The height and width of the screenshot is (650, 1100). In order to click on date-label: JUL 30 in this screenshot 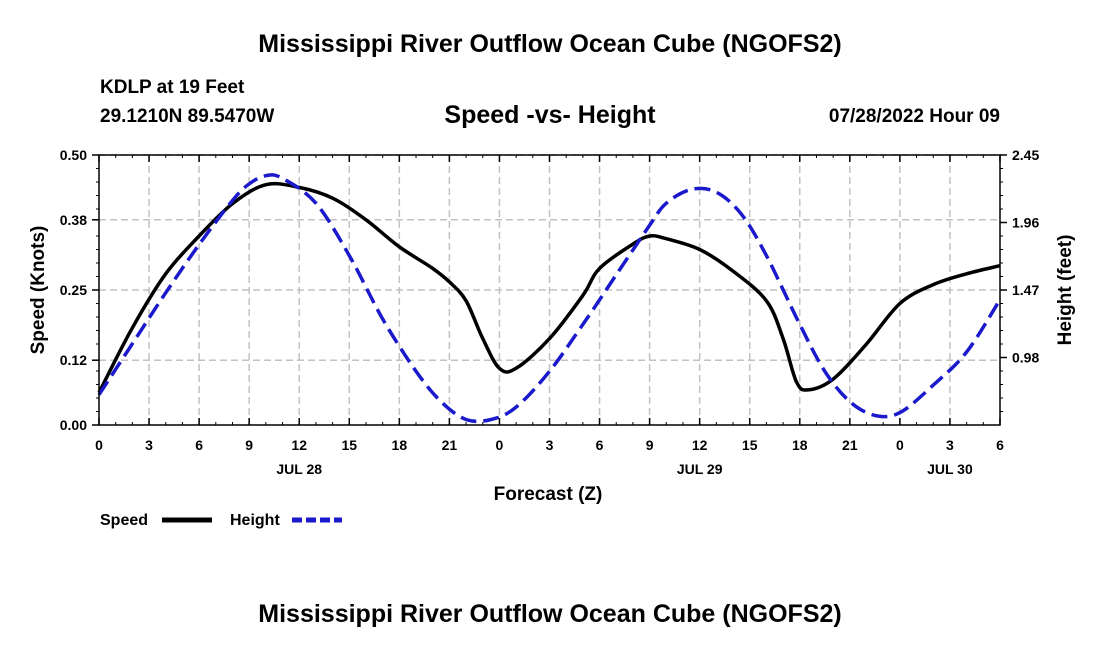, I will do `click(950, 469)`.